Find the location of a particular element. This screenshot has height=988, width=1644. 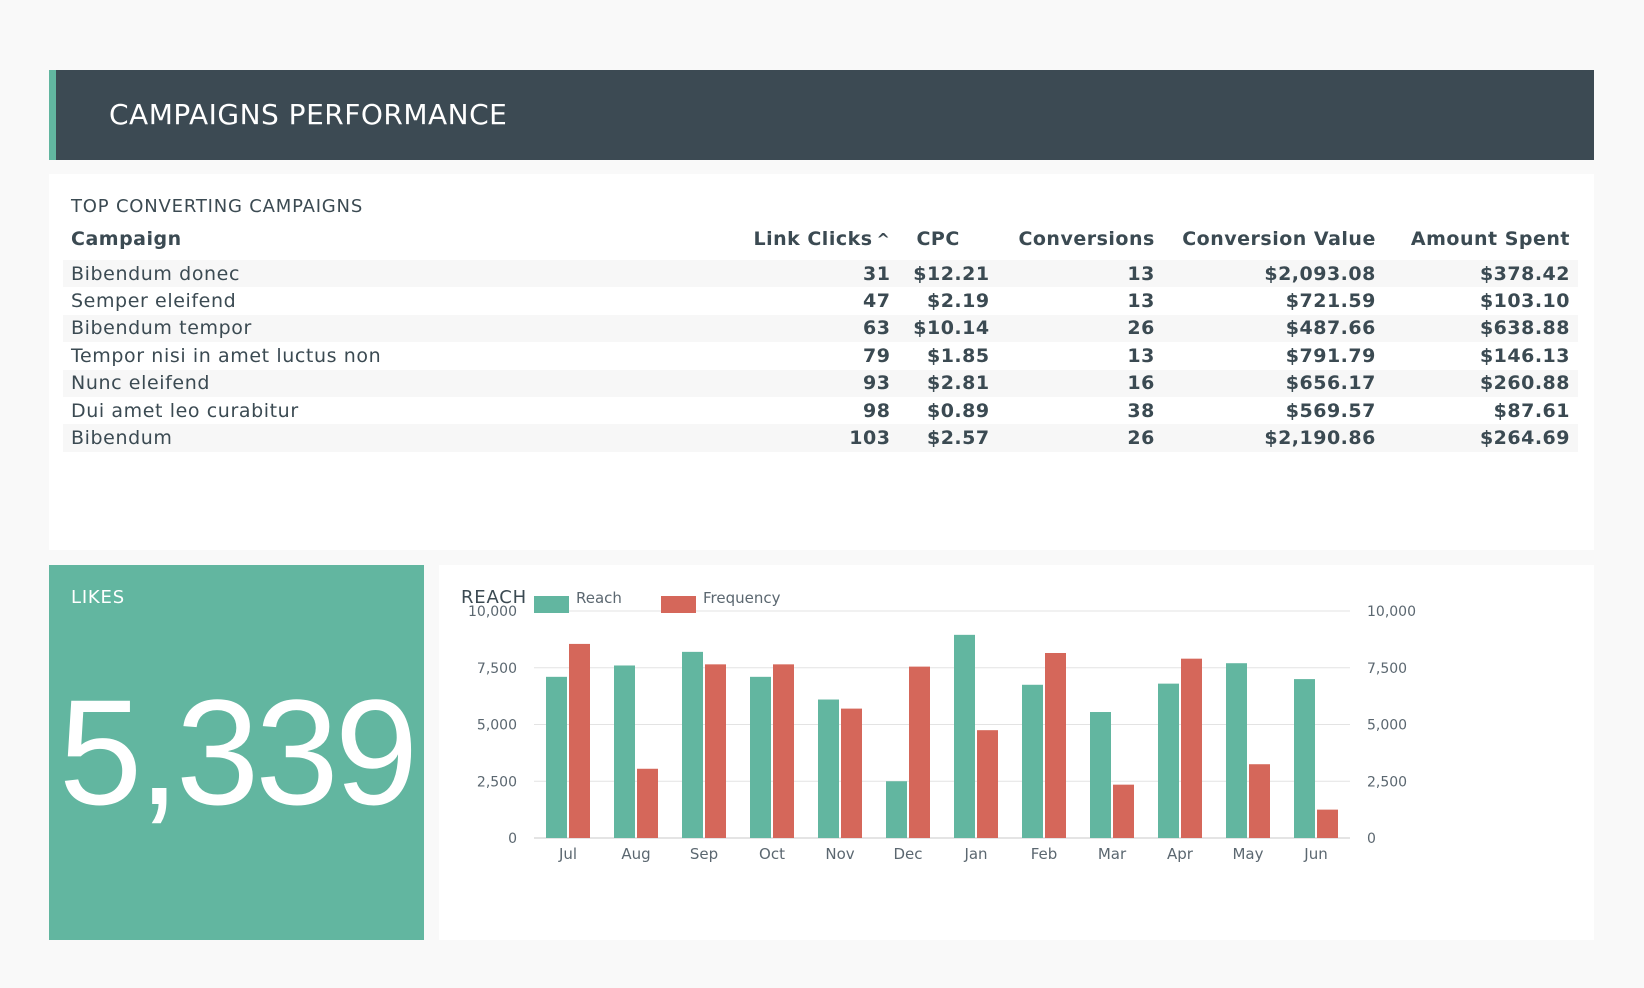

table-cell: $12.21 is located at coordinates (948, 274).